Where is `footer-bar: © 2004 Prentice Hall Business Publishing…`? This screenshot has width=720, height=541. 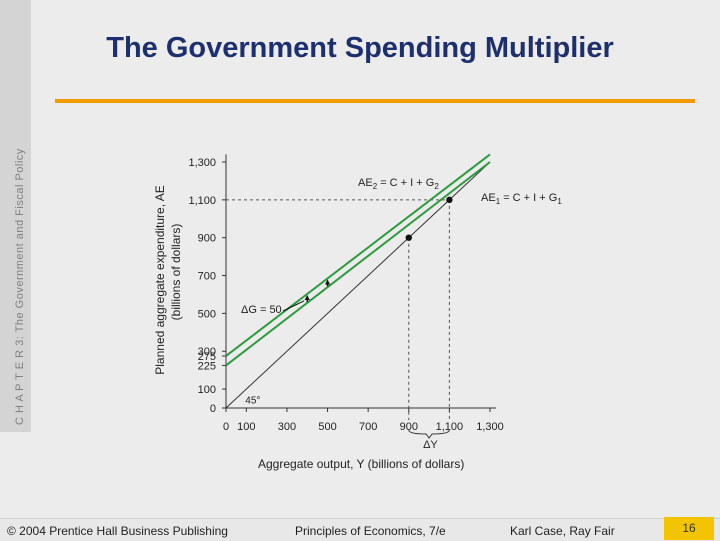 footer-bar: © 2004 Prentice Hall Business Publishing… is located at coordinates (360, 529).